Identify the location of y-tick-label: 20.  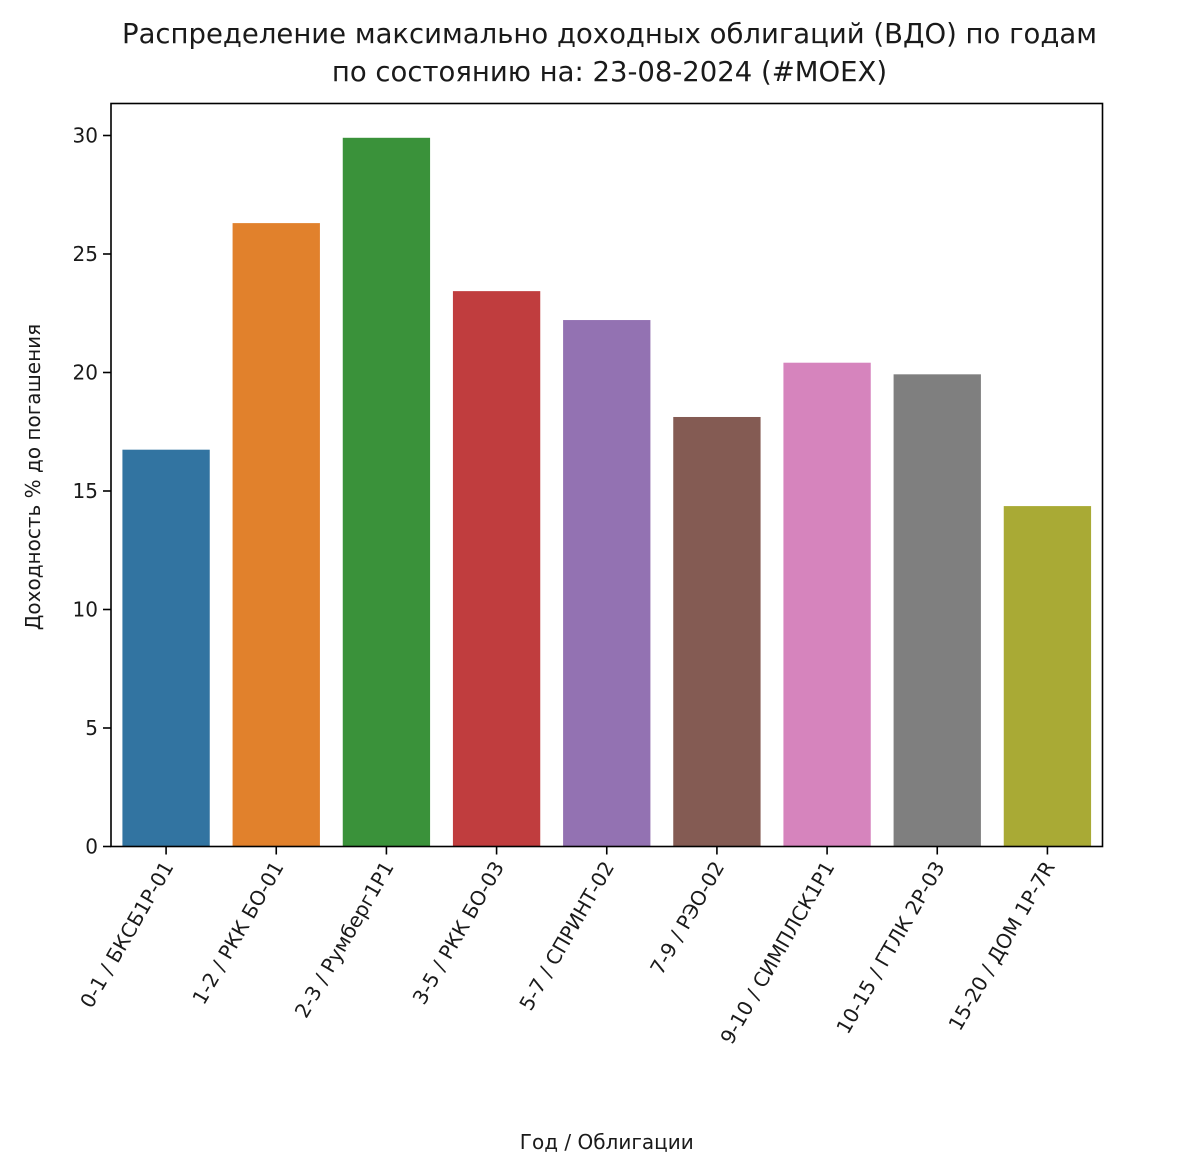
(85, 372).